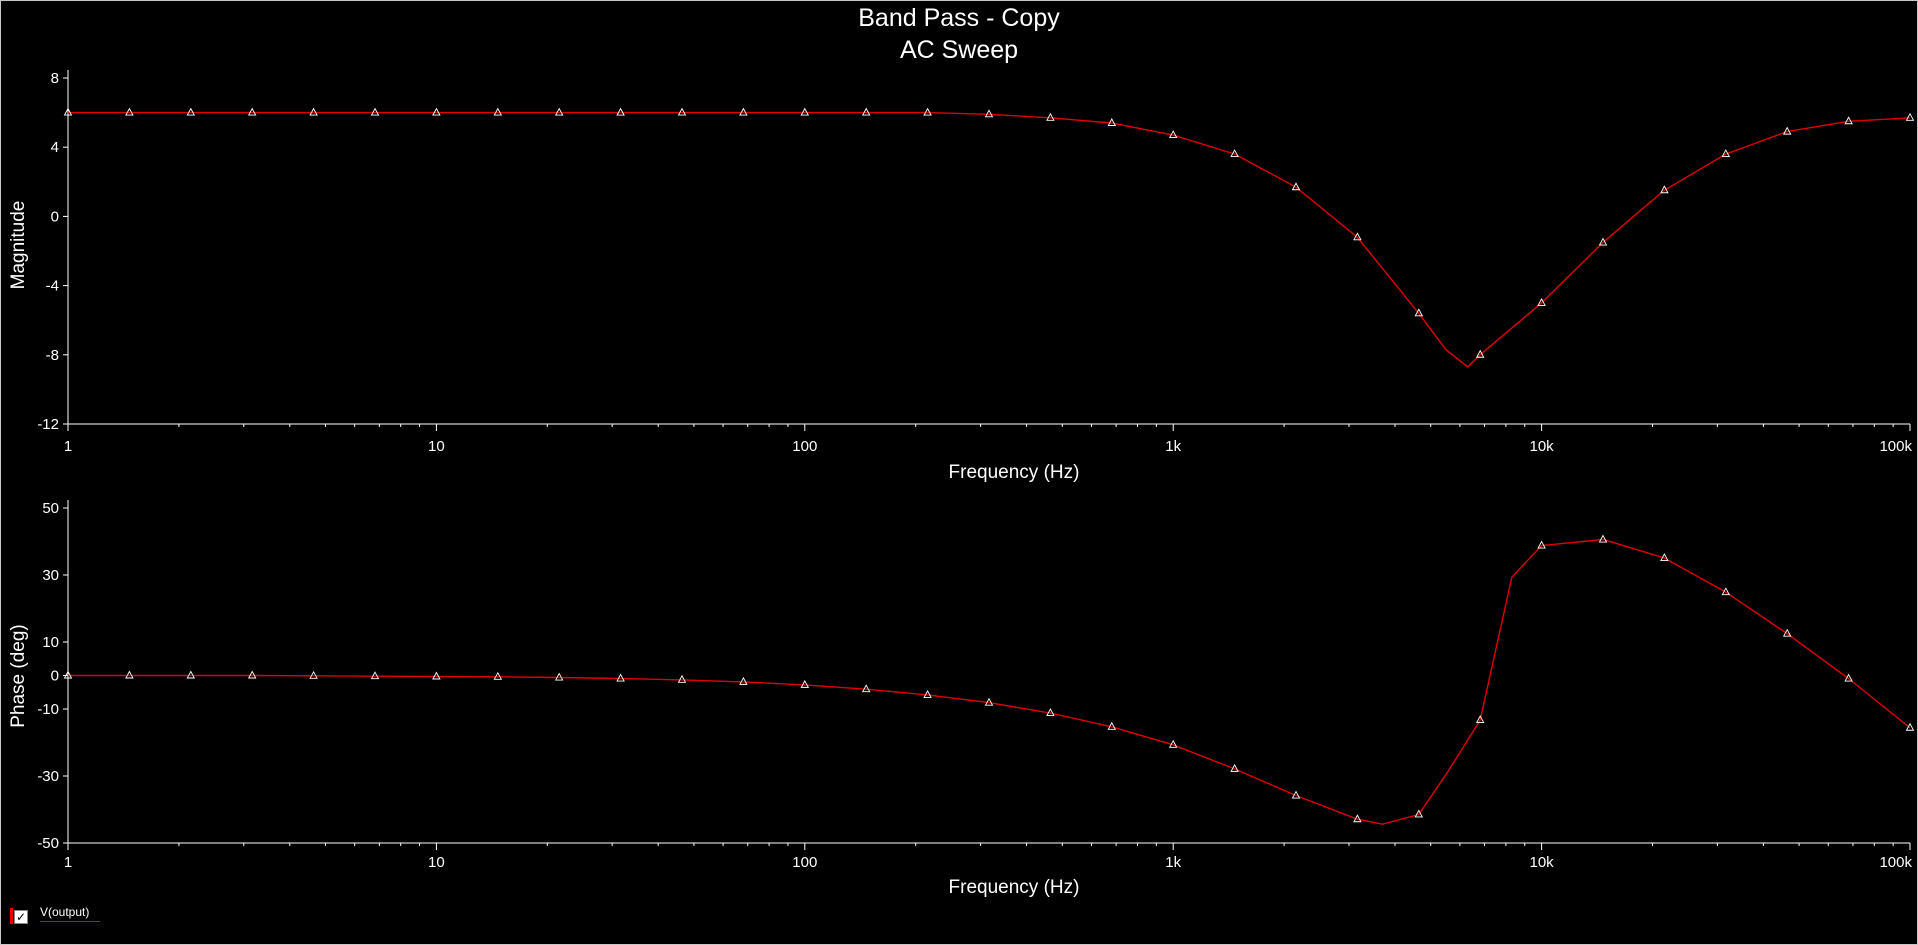 Image resolution: width=1918 pixels, height=945 pixels. Describe the element at coordinates (959, 50) in the screenshot. I see `chart-subtitle: AC Sweep` at that location.